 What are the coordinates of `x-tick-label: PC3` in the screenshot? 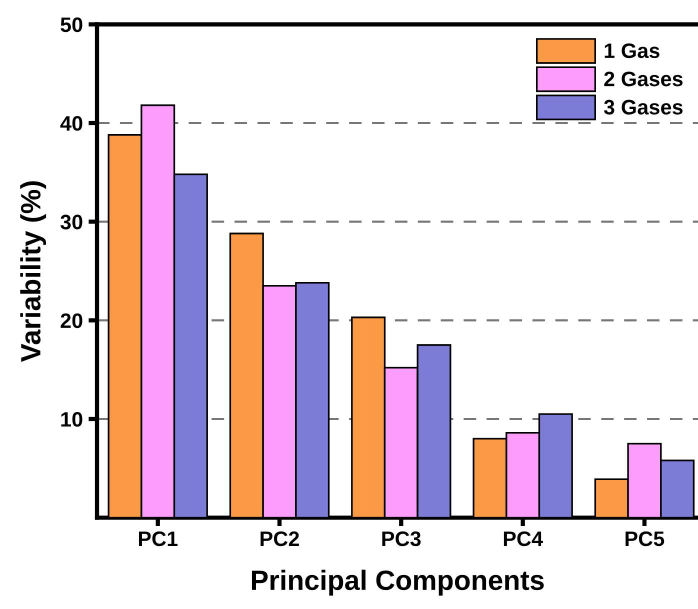 It's located at (401, 538).